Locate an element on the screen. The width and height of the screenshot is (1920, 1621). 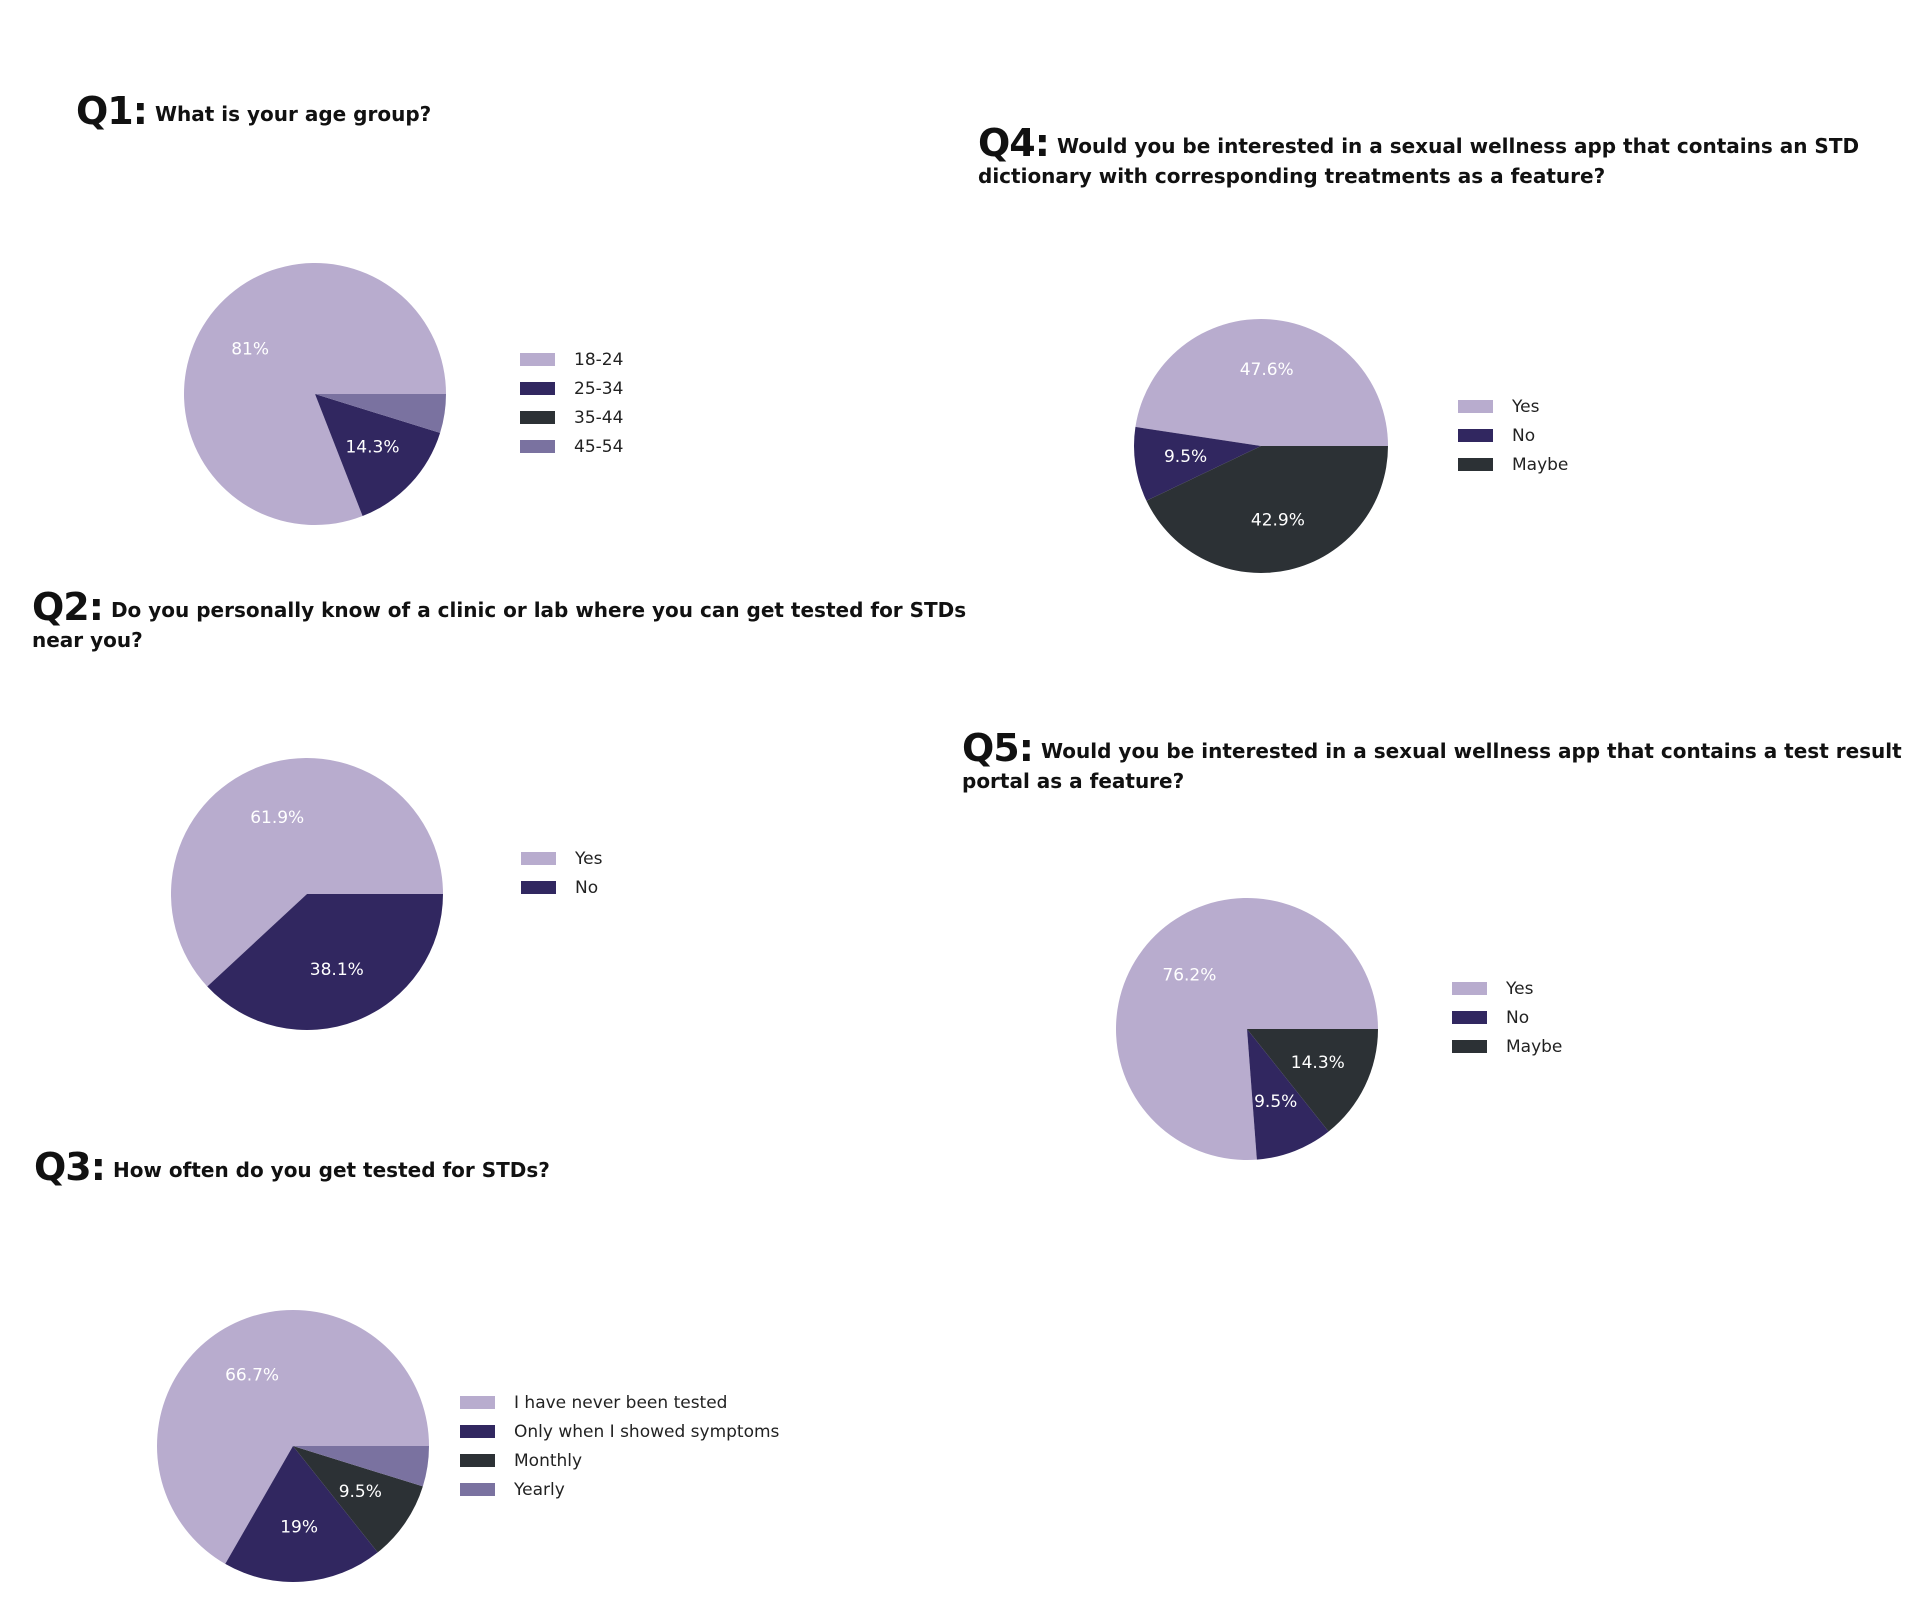
q4-slice-label-yes: 47.6% is located at coordinates (1267, 370).